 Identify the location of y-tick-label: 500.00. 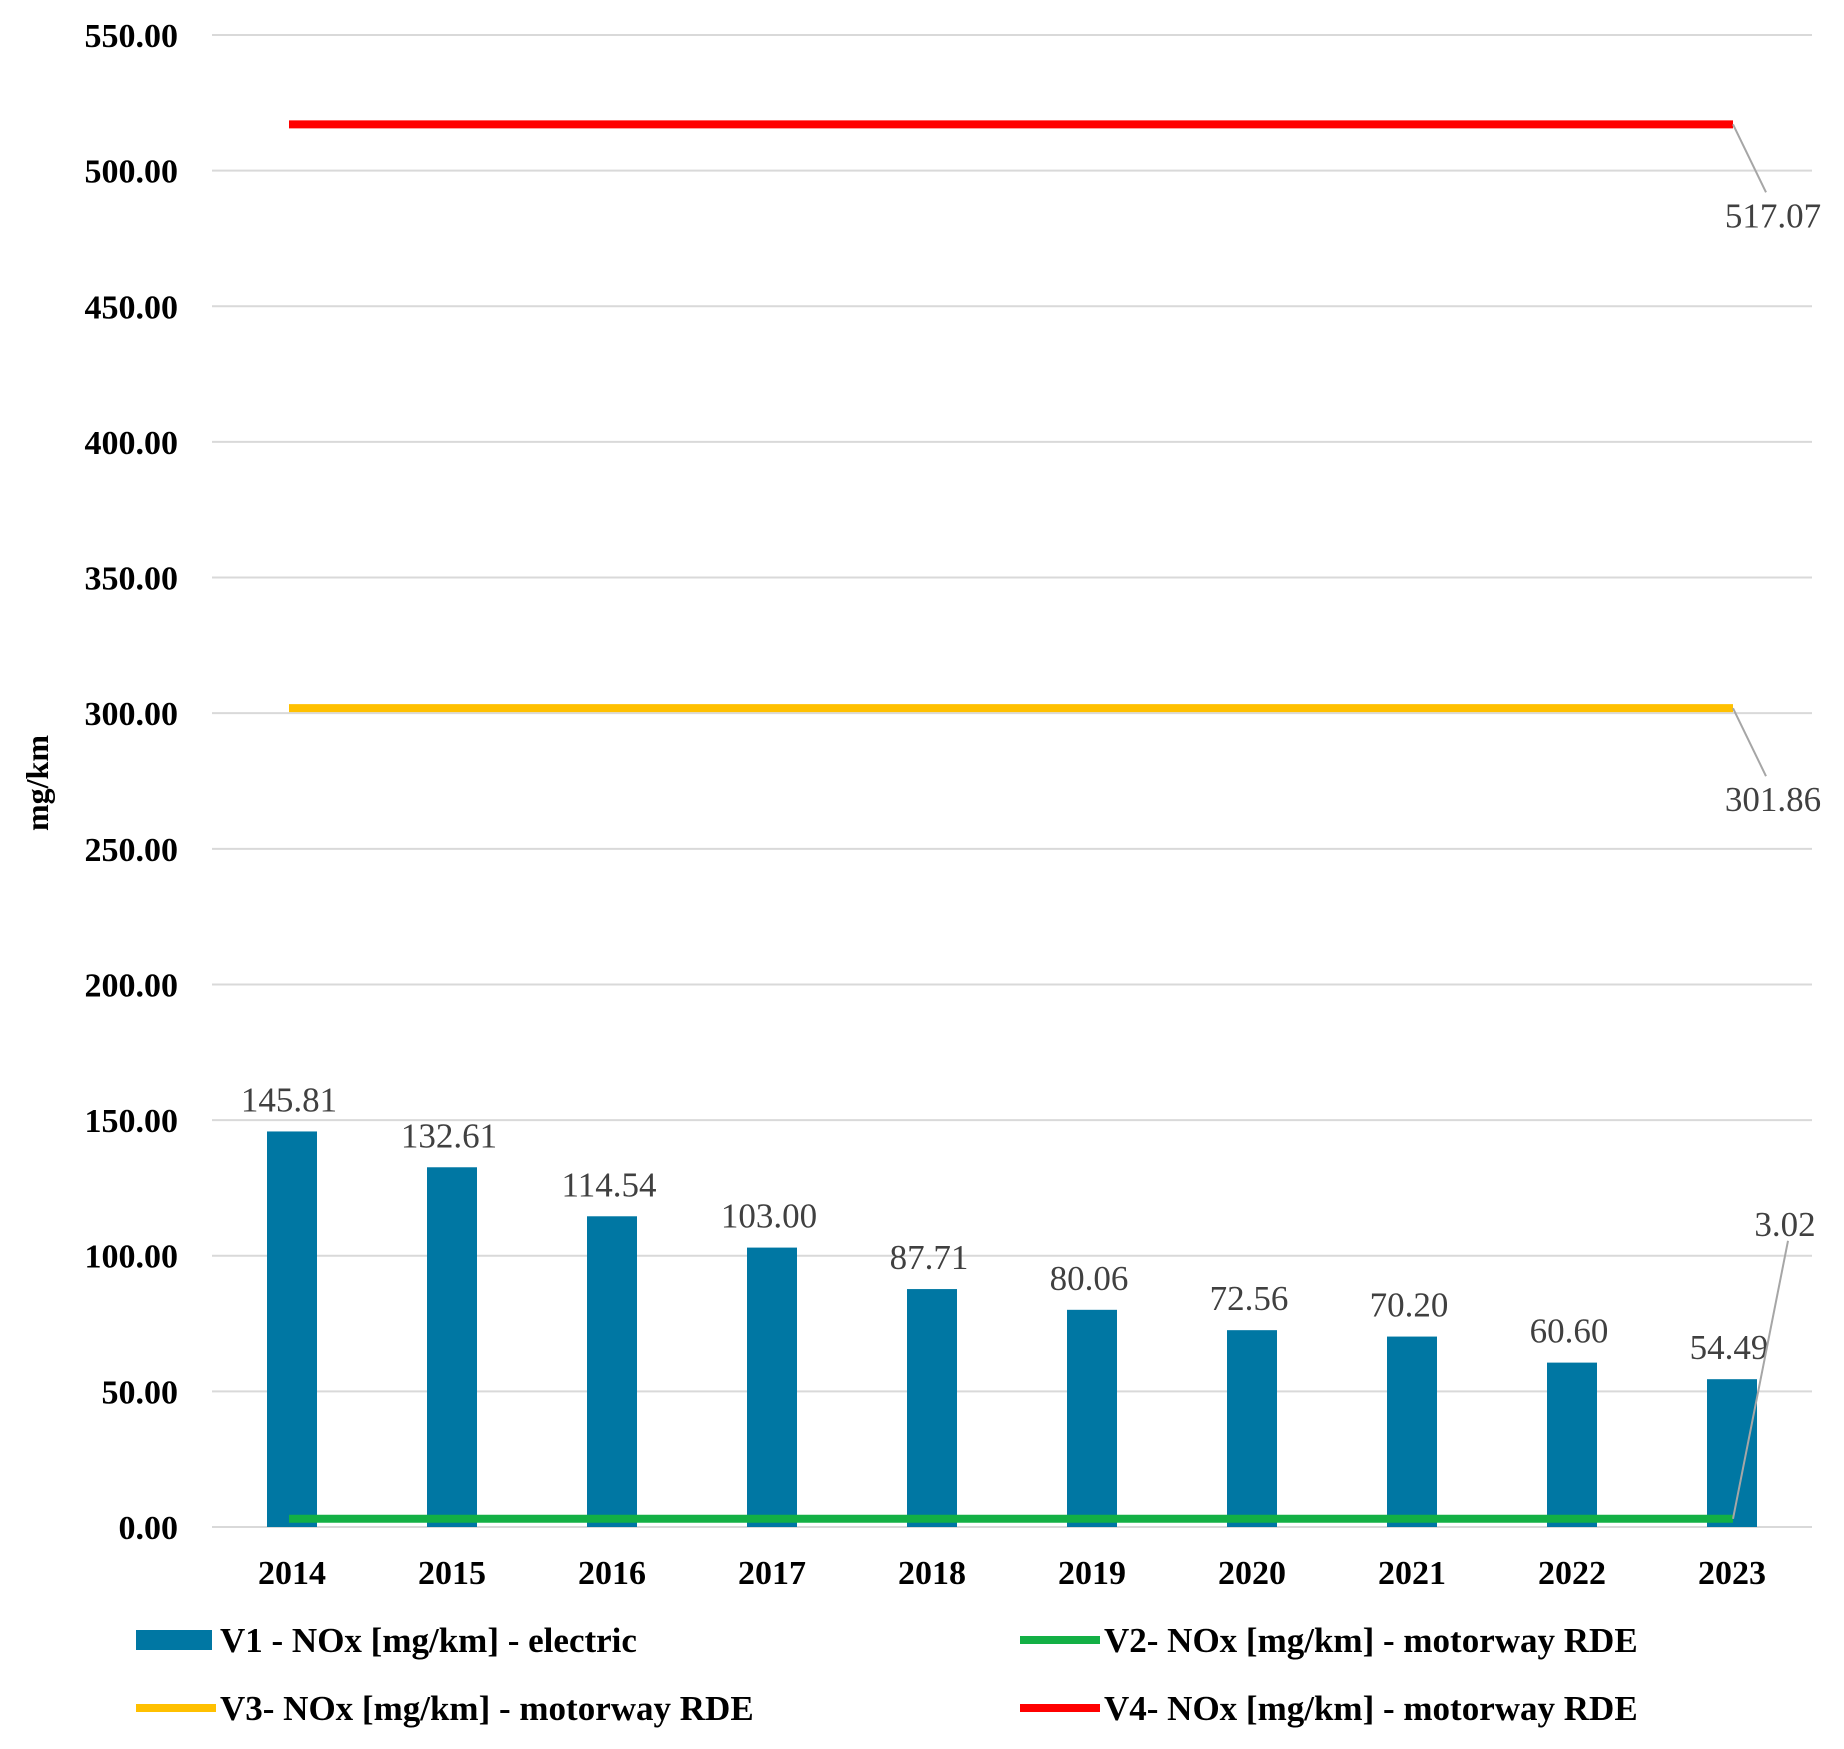
(132, 172).